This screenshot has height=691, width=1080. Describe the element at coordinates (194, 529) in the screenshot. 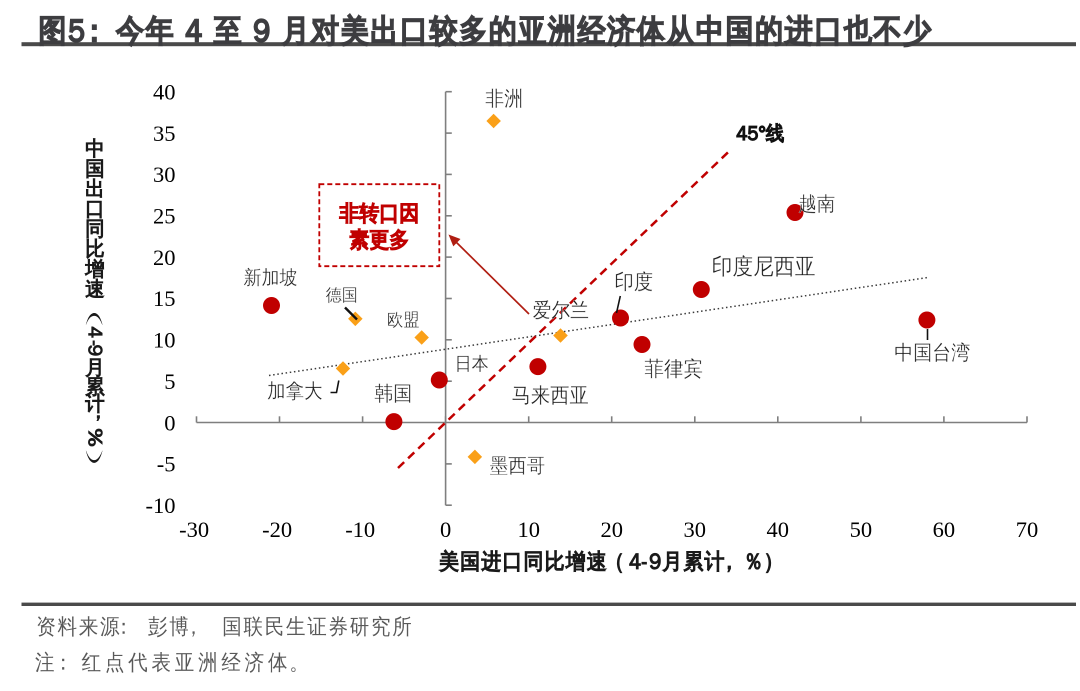

I see `svg-text: -30` at that location.